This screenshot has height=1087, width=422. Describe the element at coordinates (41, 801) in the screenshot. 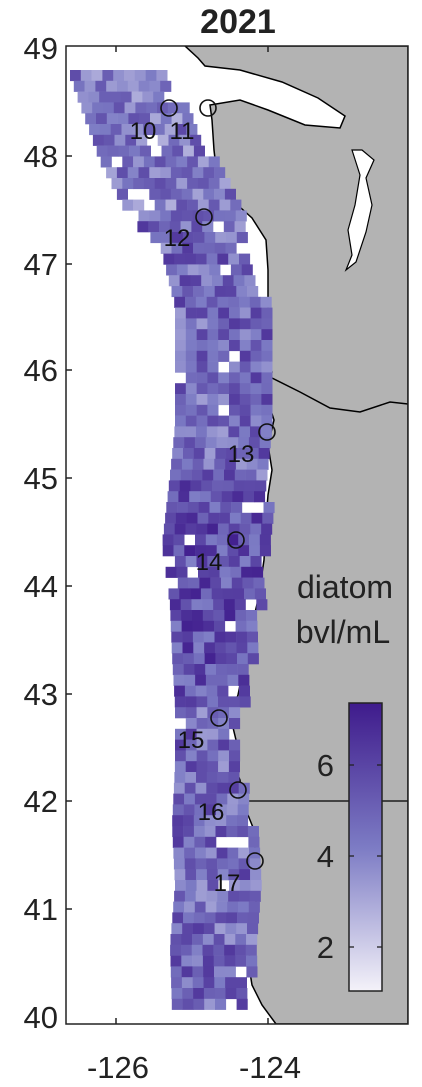

I see `y-tick-label: 42` at that location.